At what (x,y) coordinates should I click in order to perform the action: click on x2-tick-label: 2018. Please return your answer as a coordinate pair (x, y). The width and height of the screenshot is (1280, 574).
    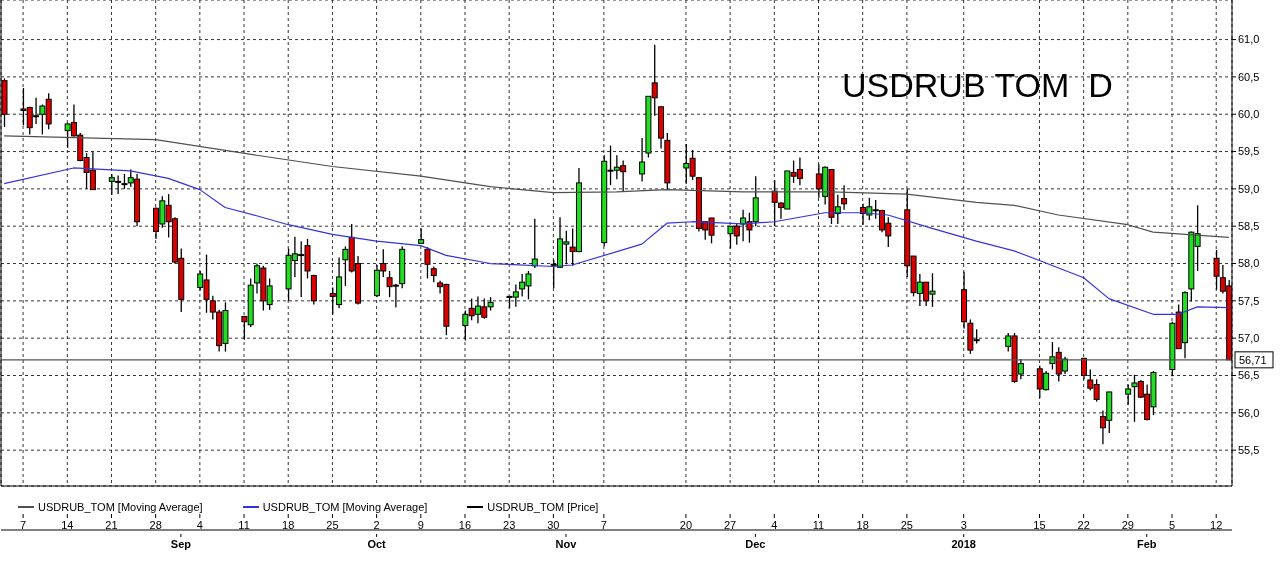
    Looking at the image, I should click on (963, 544).